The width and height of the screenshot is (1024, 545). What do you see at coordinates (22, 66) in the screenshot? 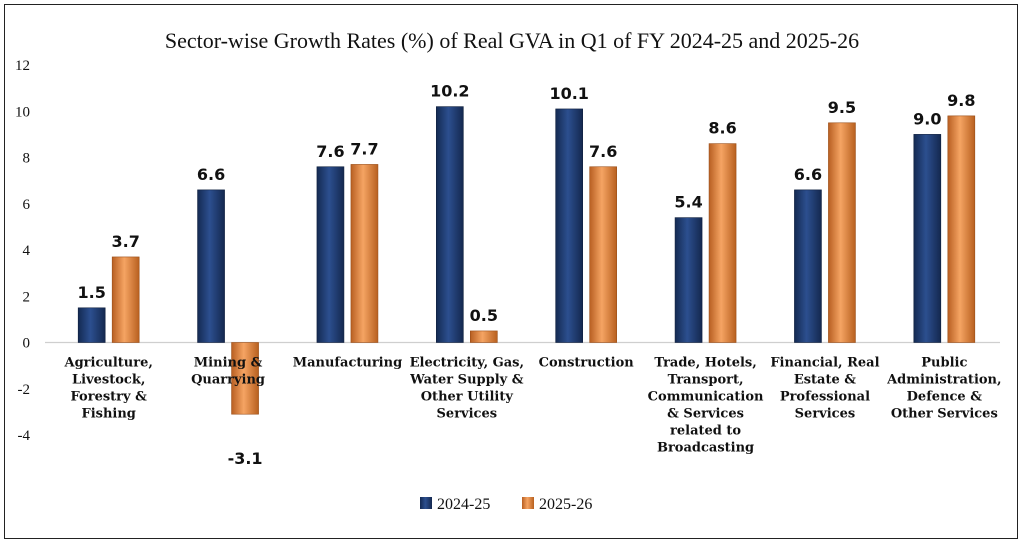
I see `y-tick-label: 12` at bounding box center [22, 66].